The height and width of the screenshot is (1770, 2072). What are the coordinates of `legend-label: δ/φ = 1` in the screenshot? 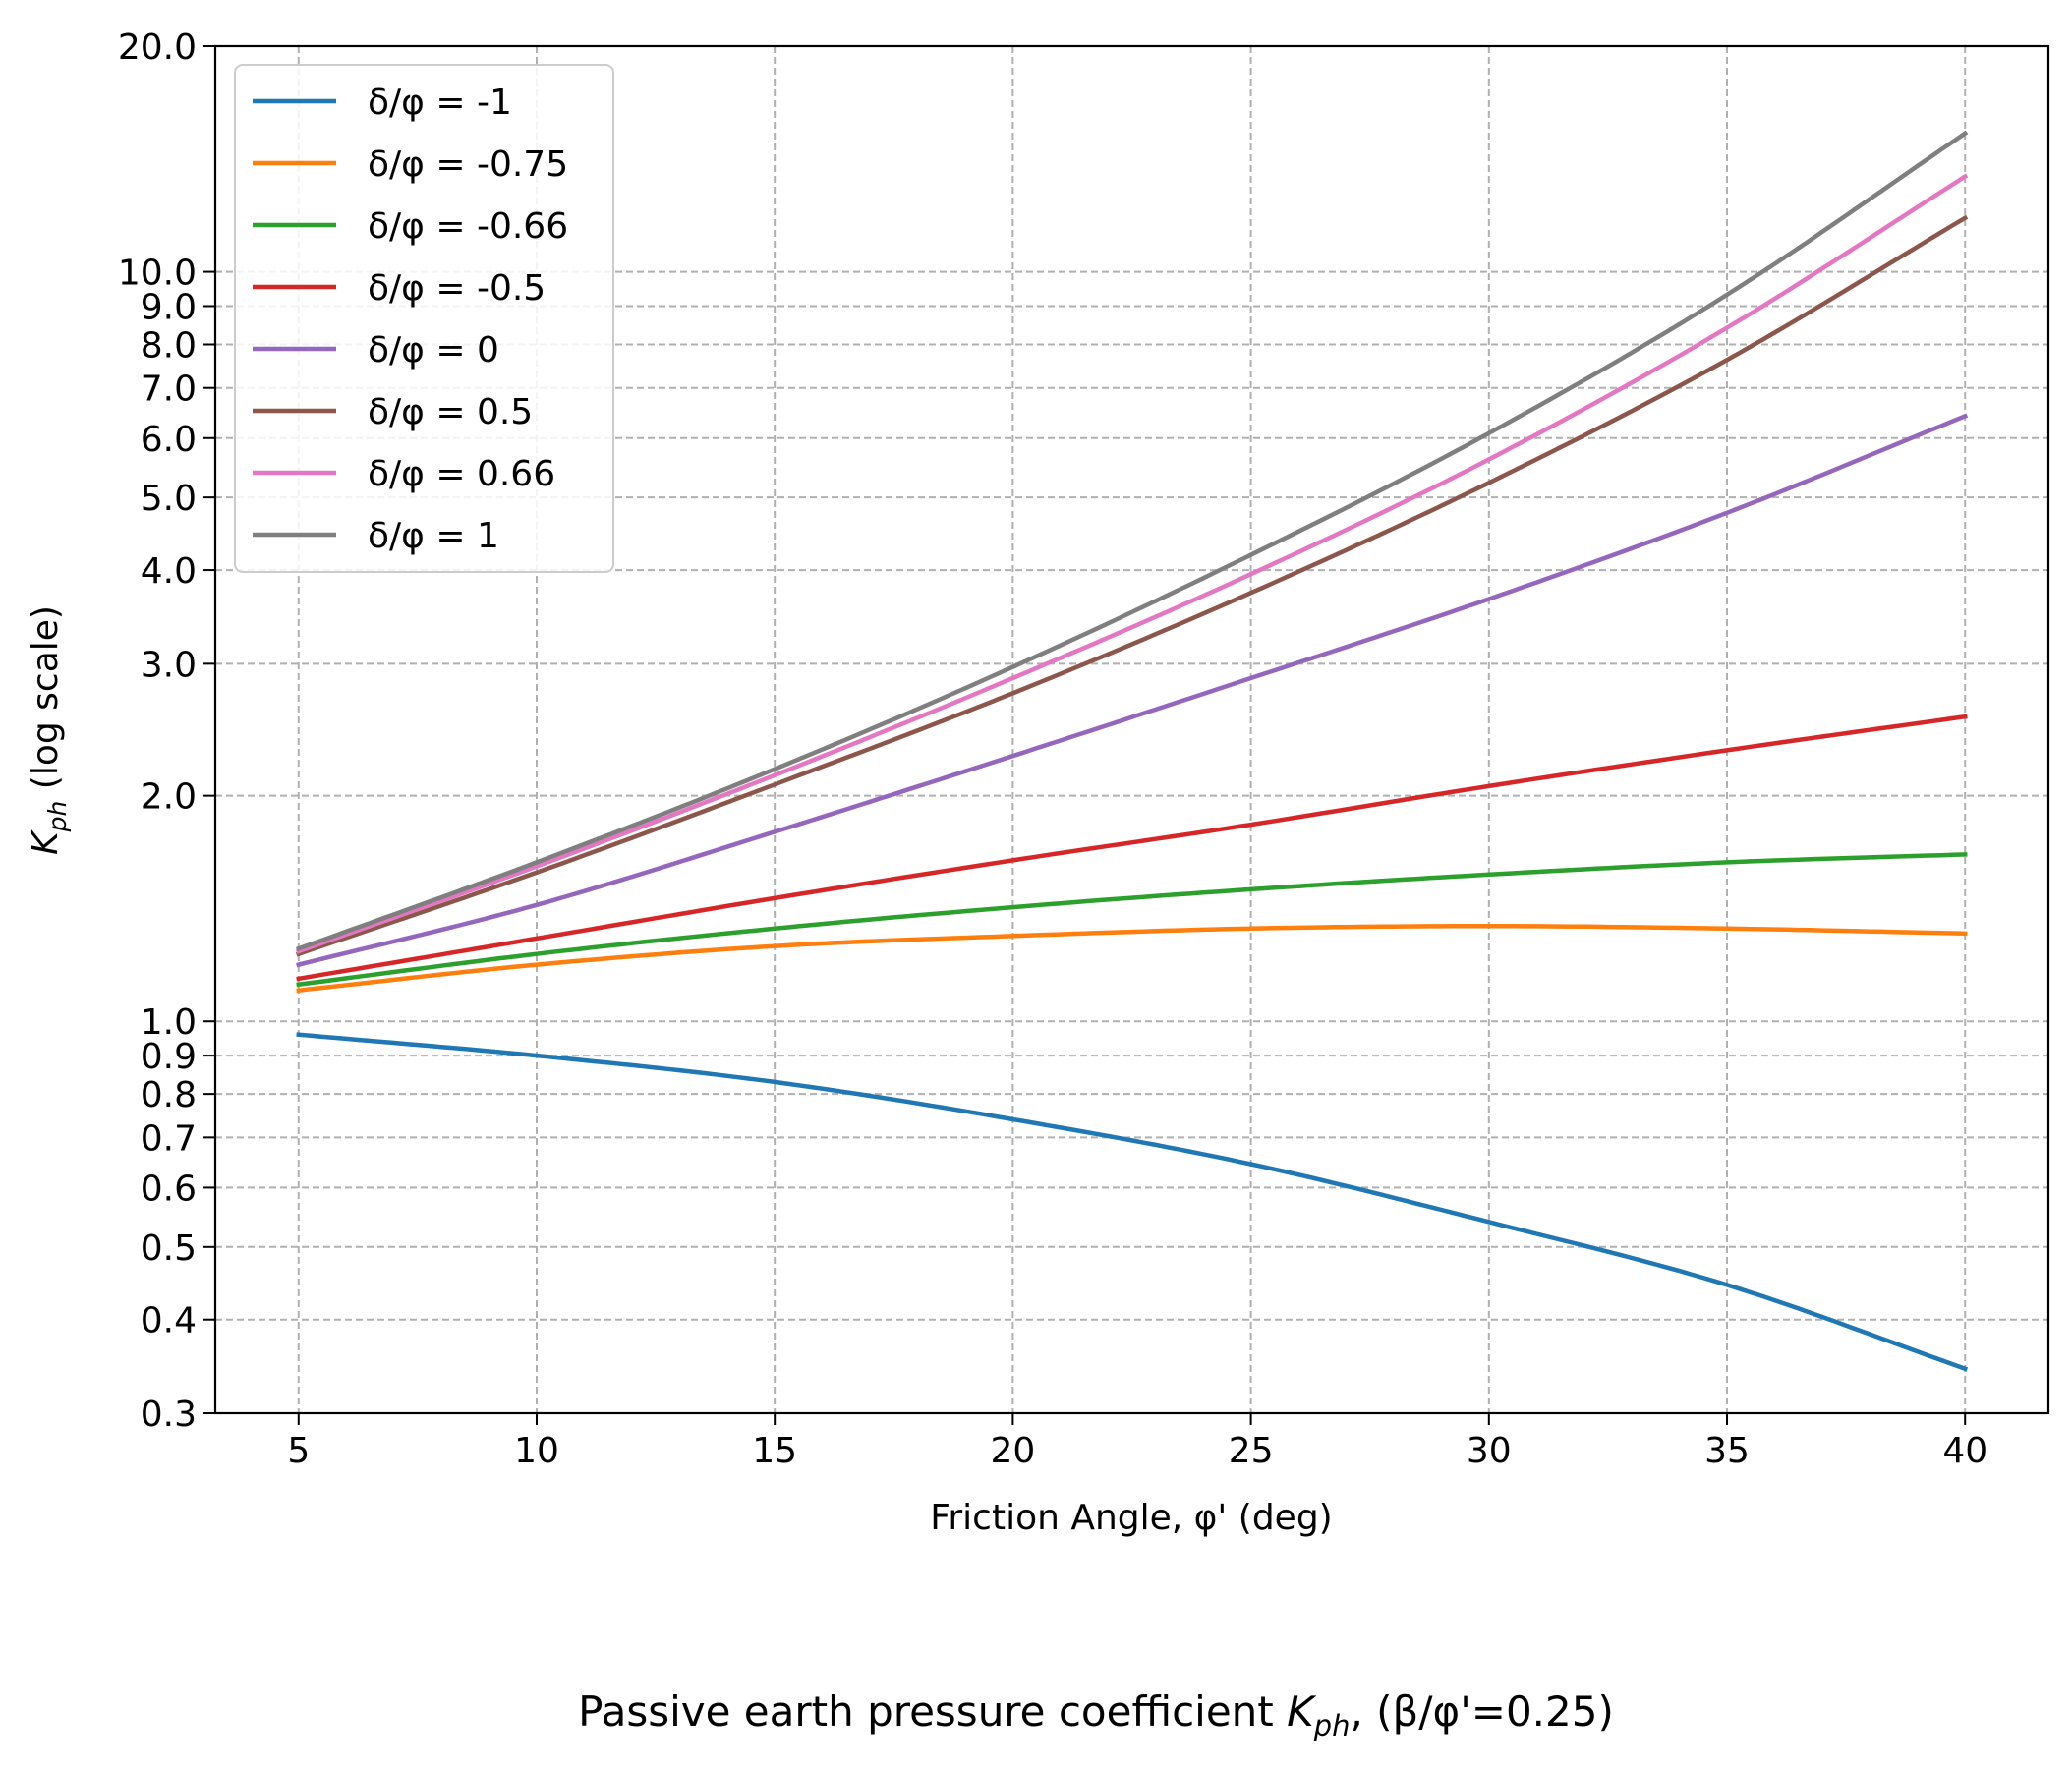 It's located at (434, 536).